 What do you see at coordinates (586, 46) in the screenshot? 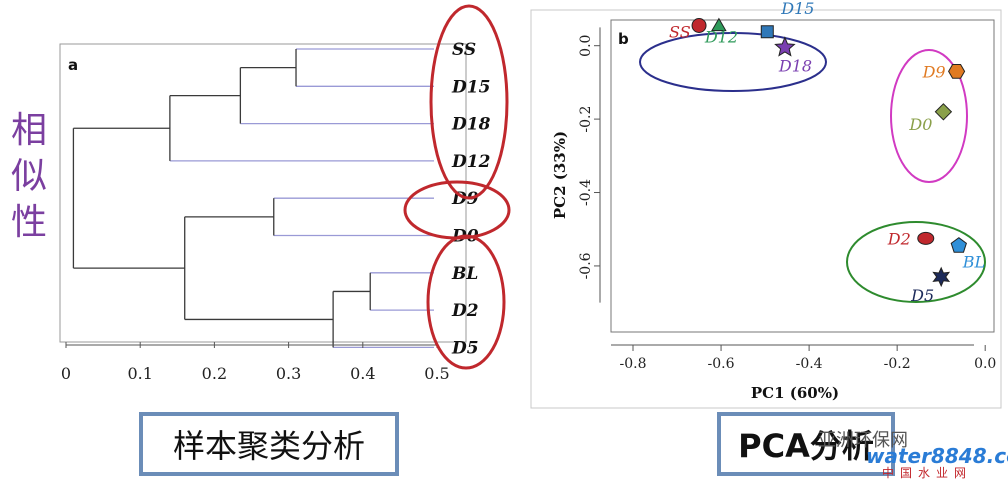
I see `pca-y-tick-label: 0.0` at bounding box center [586, 46].